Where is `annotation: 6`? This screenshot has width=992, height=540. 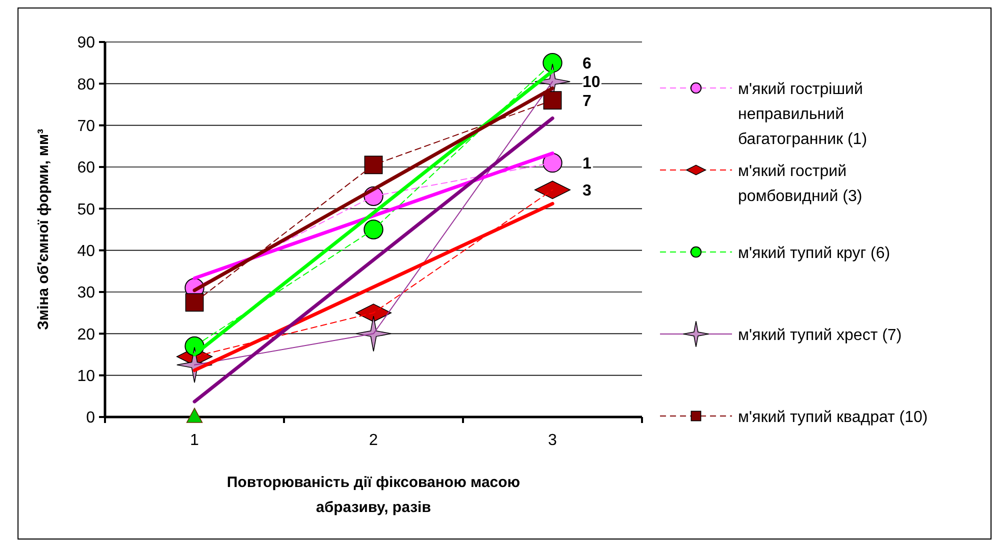 annotation: 6 is located at coordinates (587, 63).